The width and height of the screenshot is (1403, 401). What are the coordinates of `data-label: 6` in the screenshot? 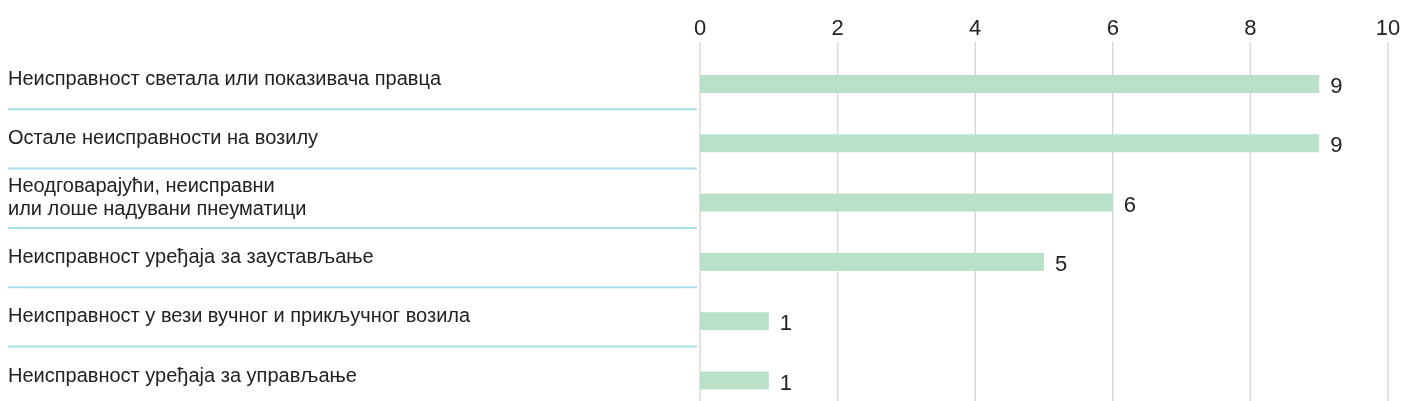 It's located at (1130, 204).